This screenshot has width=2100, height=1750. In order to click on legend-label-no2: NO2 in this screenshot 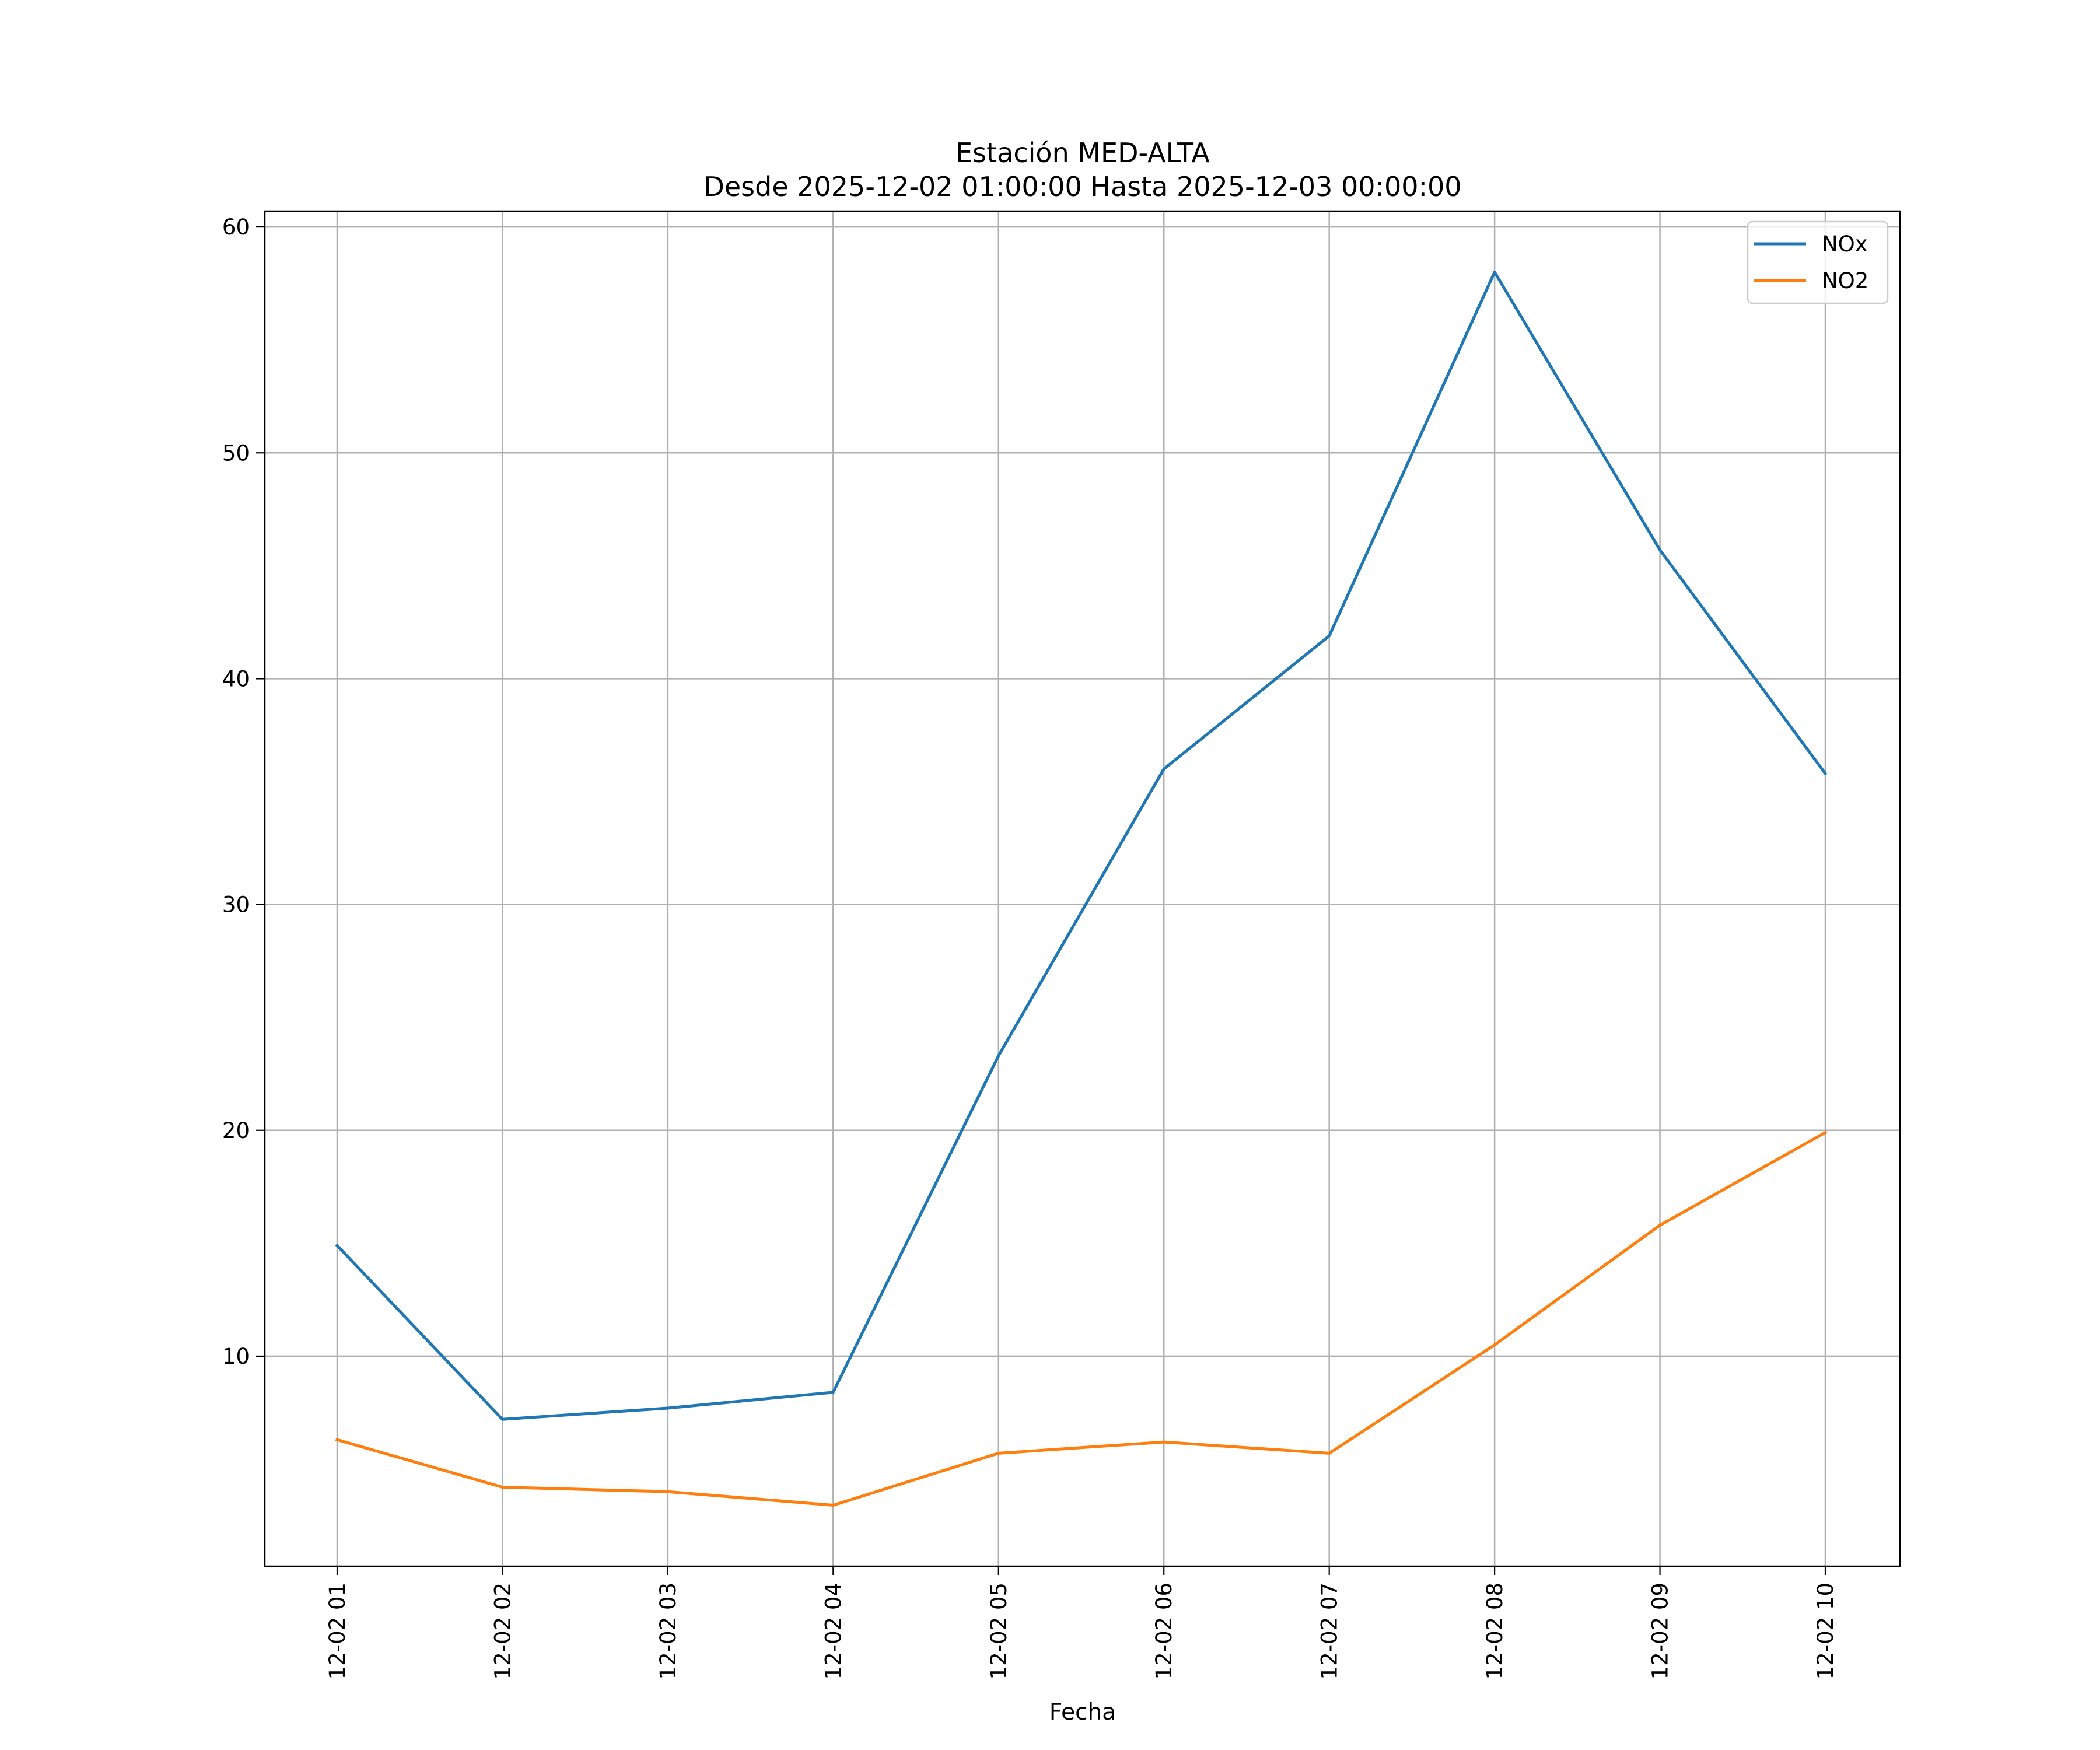, I will do `click(1845, 280)`.